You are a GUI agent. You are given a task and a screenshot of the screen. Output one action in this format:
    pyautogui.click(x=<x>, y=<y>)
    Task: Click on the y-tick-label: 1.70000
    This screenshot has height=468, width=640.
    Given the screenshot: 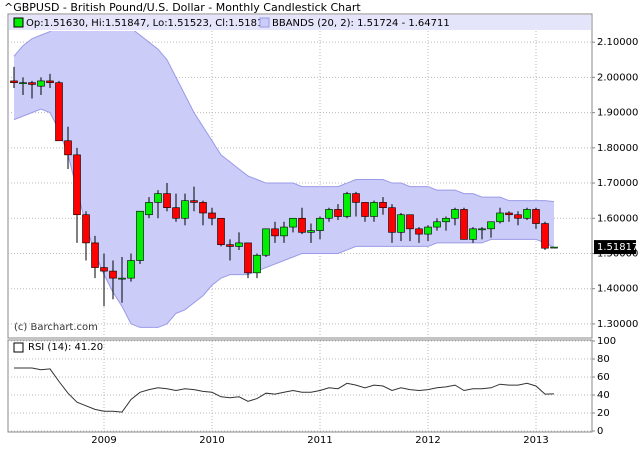 What is the action you would take?
    pyautogui.click(x=617, y=183)
    